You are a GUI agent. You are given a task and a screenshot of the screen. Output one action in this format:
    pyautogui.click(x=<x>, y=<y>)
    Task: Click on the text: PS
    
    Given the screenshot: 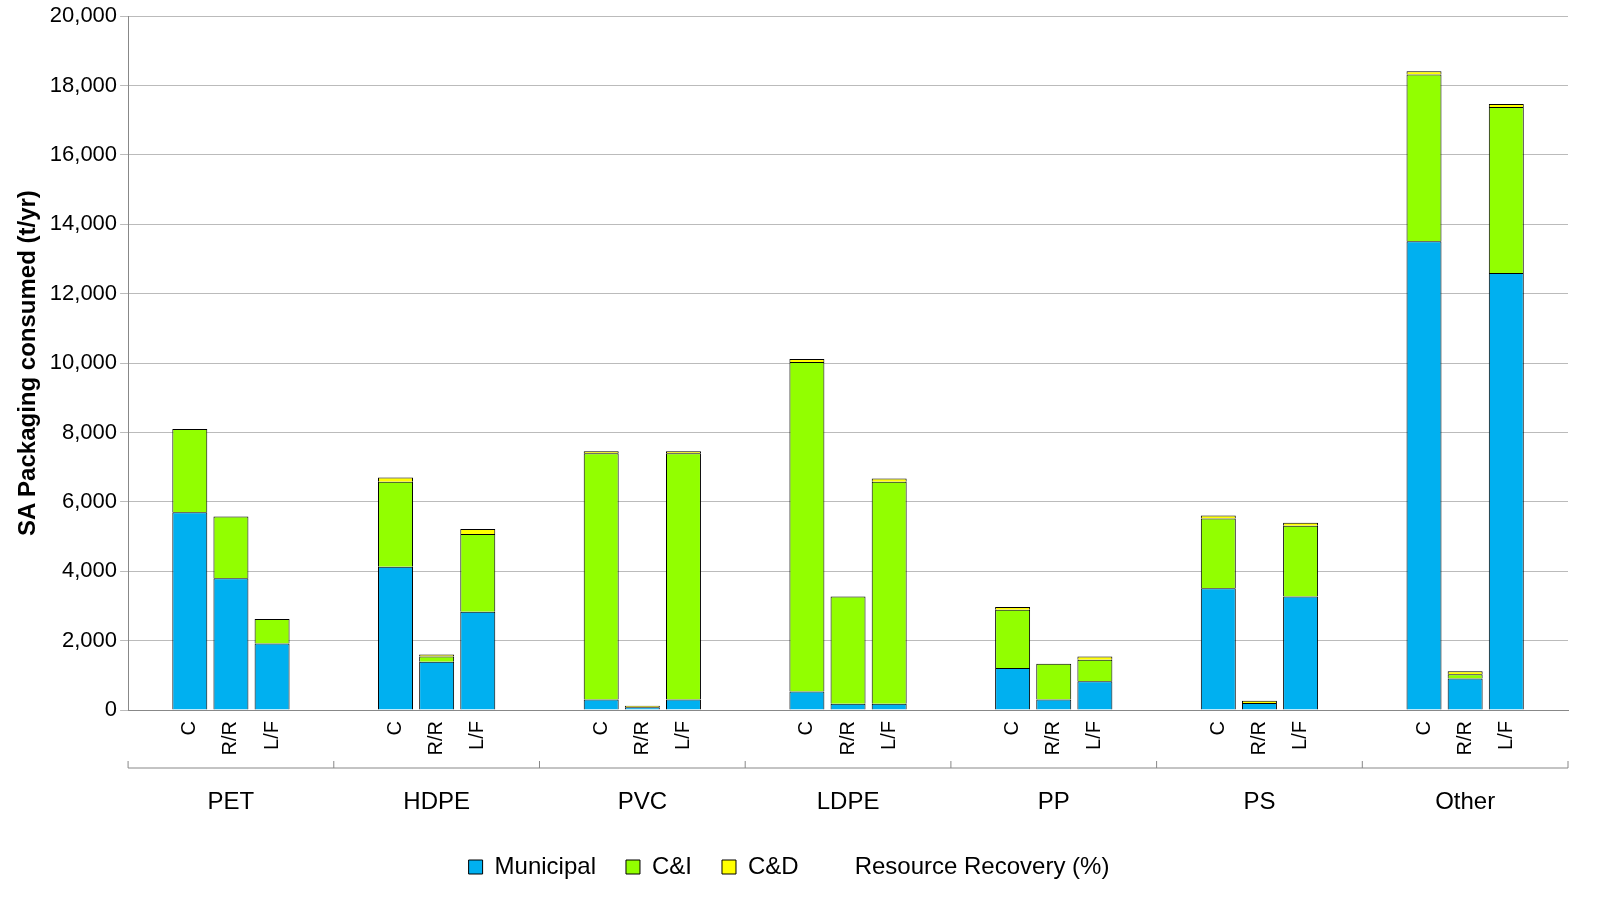 What is the action you would take?
    pyautogui.click(x=1259, y=800)
    